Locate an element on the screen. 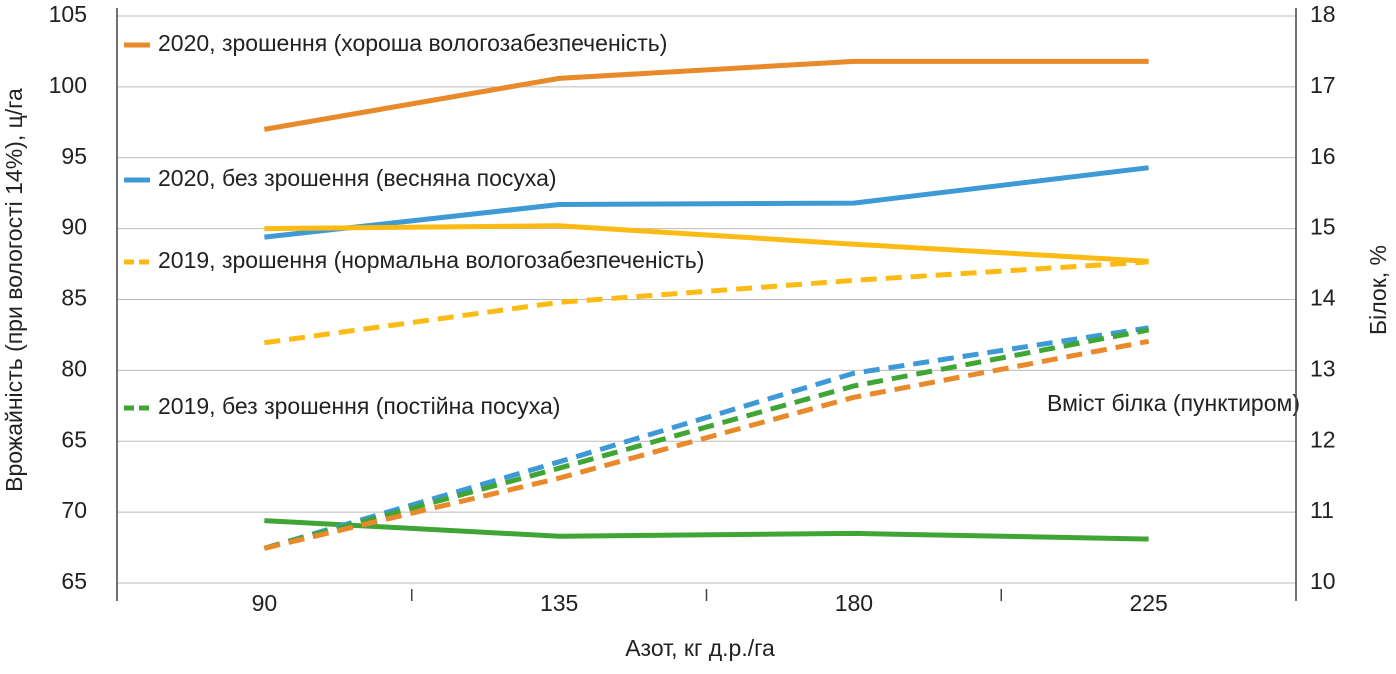 The height and width of the screenshot is (674, 1396). y2-tick-label: 18 is located at coordinates (1323, 14).